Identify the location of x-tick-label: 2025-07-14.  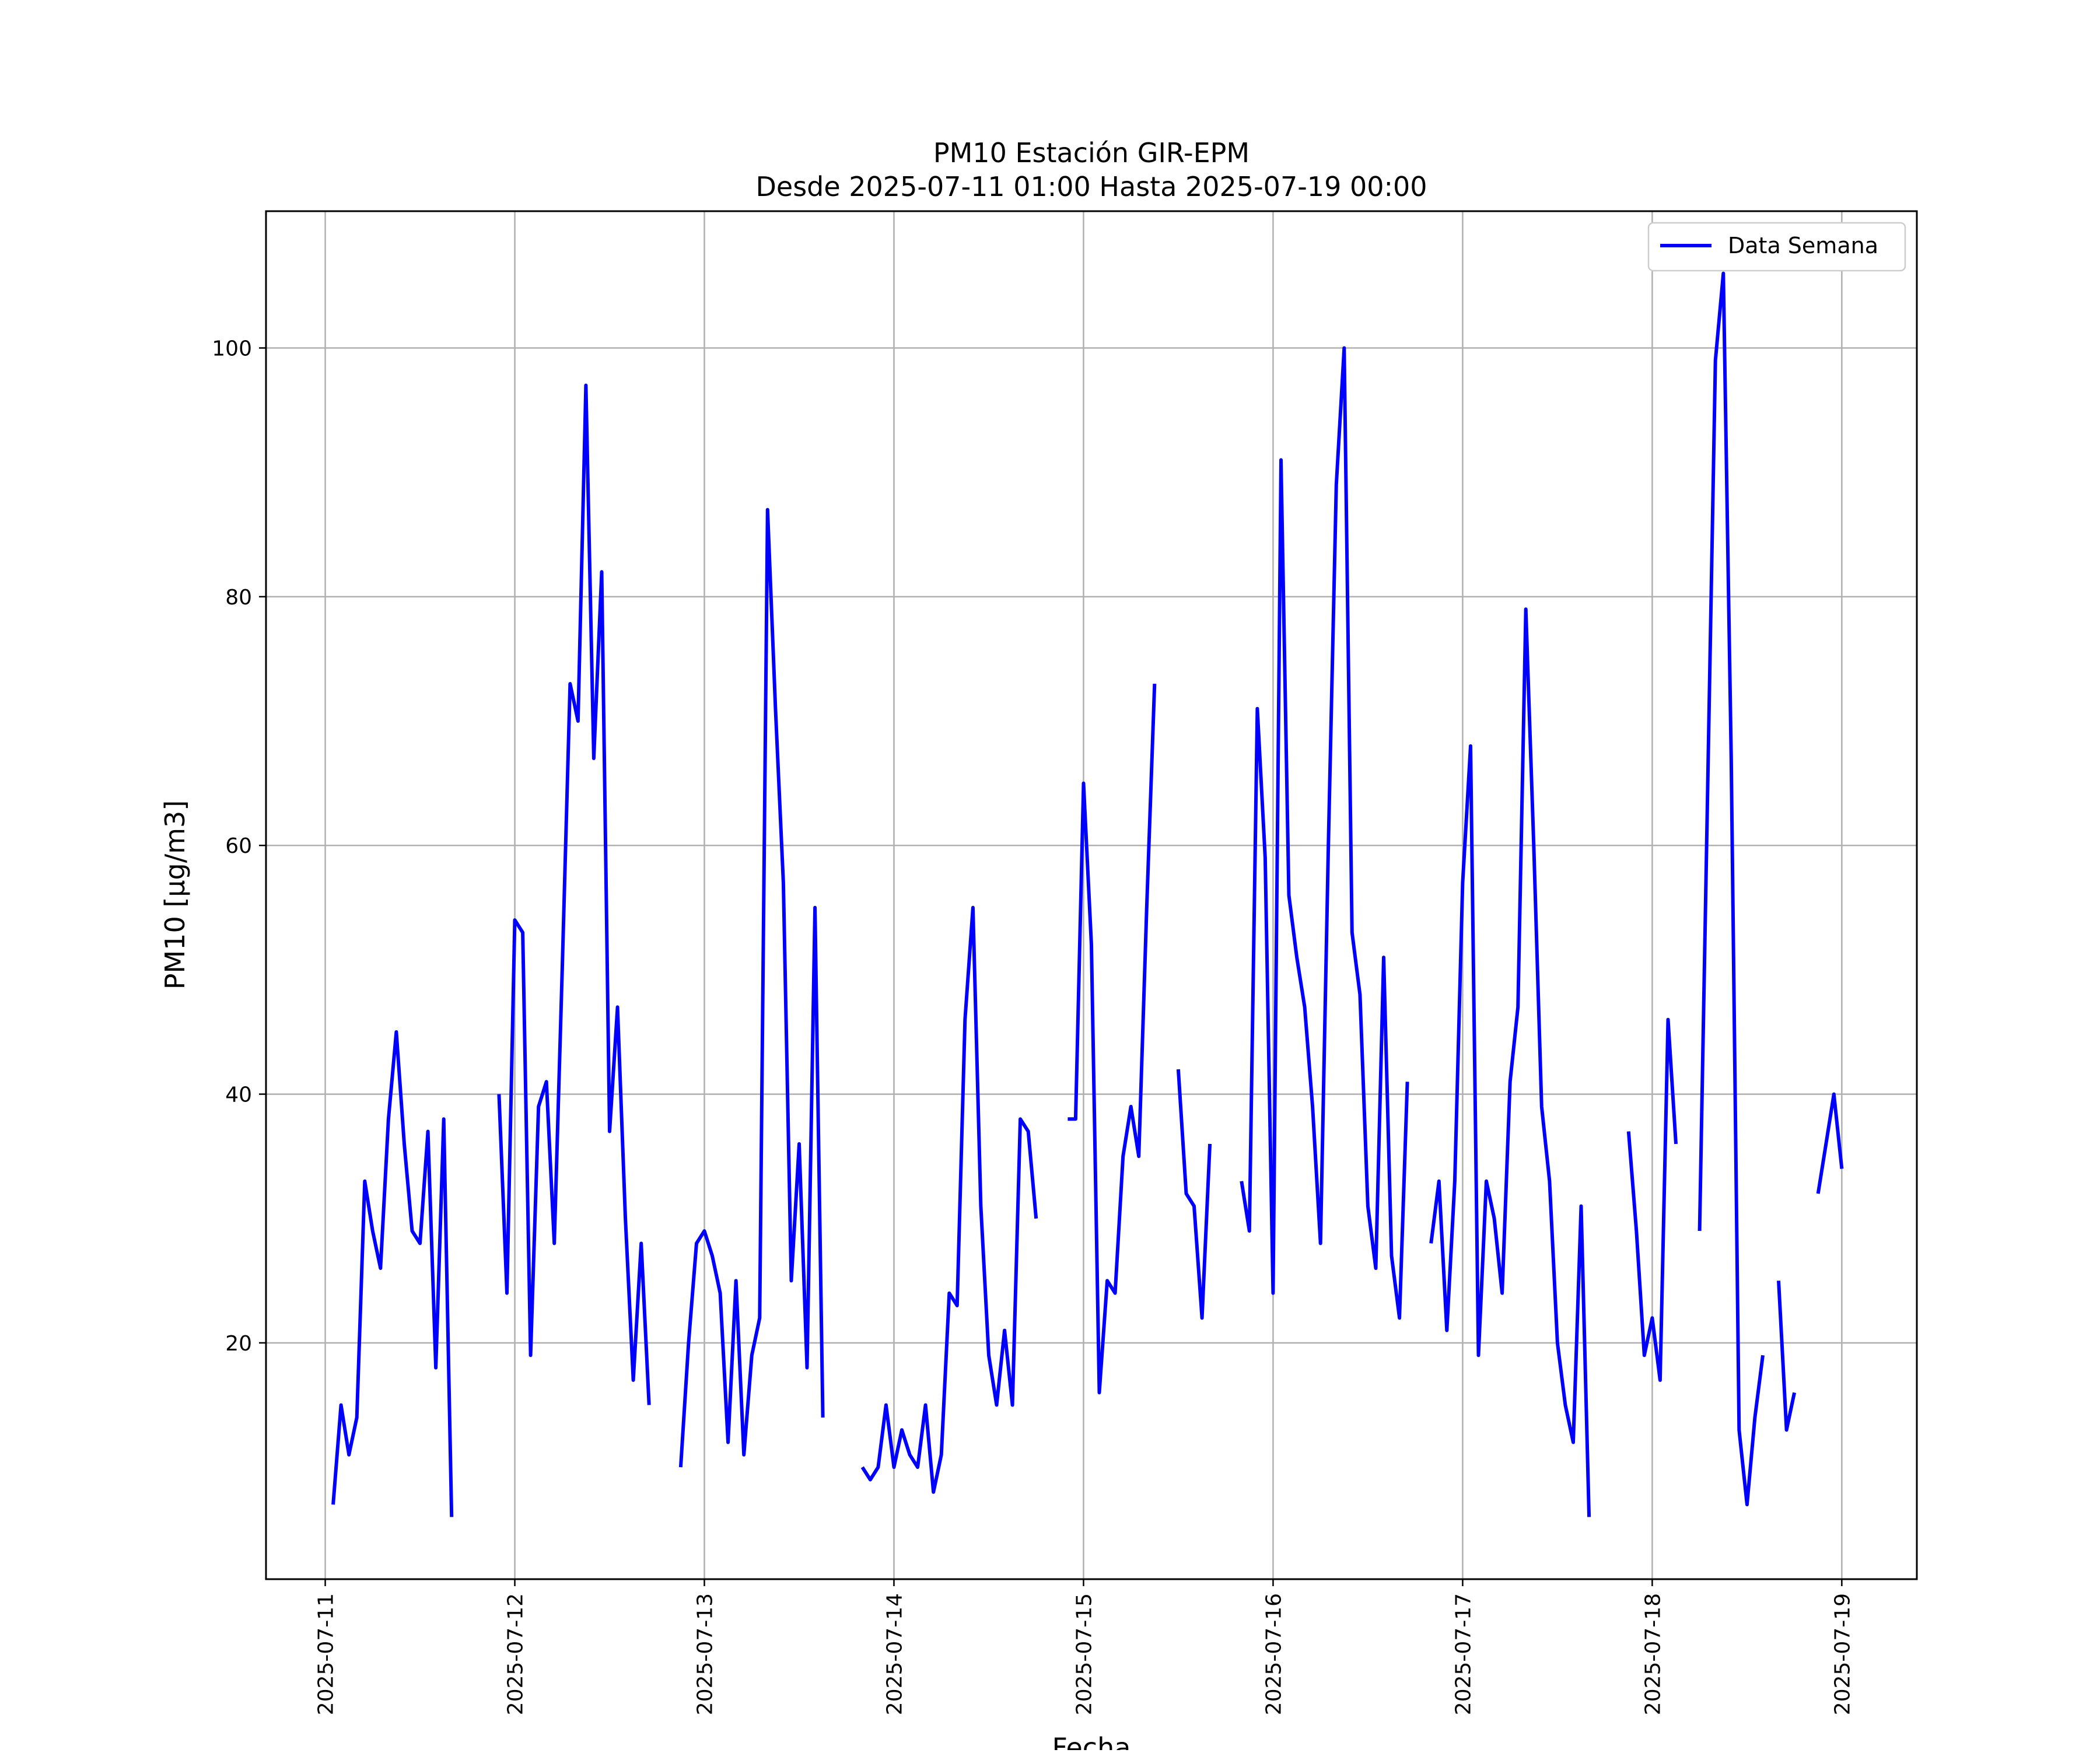
(895, 1654).